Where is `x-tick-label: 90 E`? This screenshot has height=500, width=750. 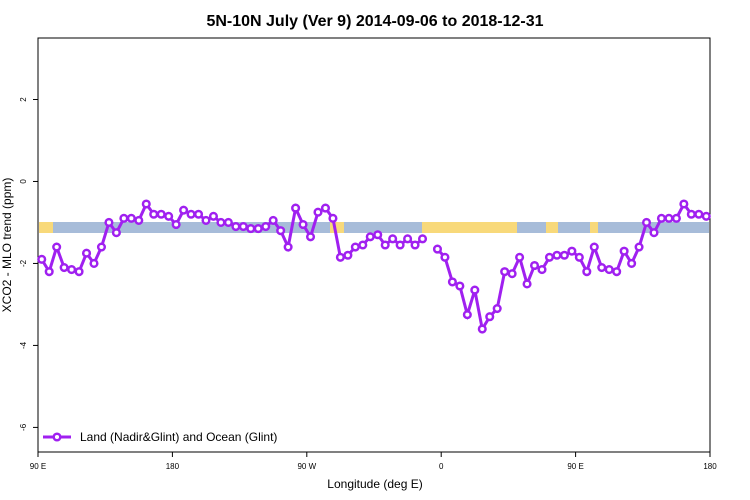
x-tick-label: 90 E is located at coordinates (575, 466).